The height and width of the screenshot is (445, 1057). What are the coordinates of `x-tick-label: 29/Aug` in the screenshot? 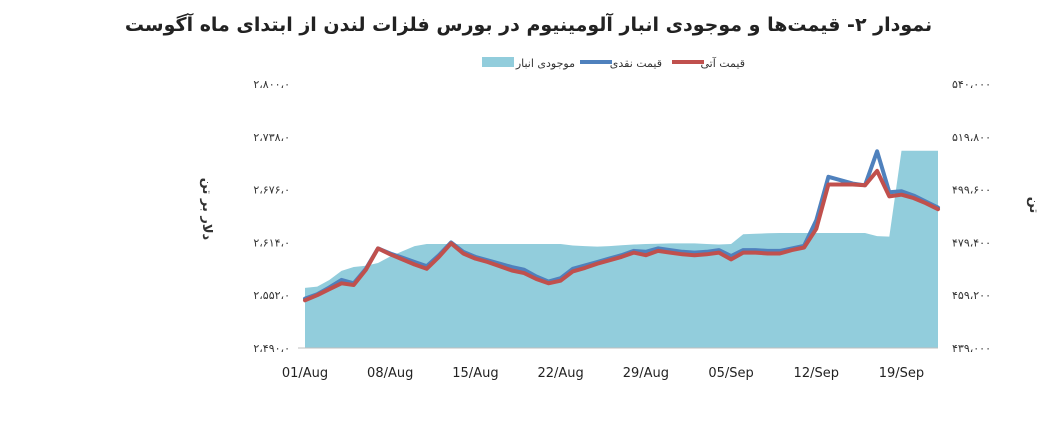 It's located at (646, 373).